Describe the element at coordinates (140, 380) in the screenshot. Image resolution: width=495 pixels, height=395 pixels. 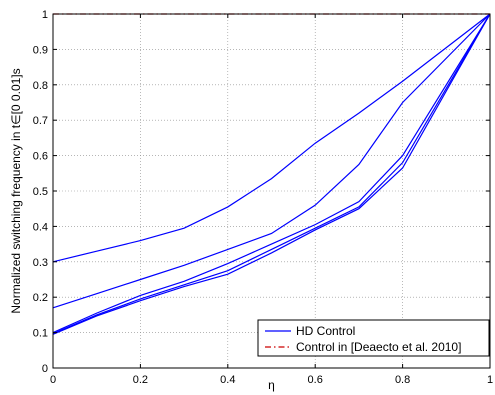
I see `x-tick-label: 0.2` at that location.